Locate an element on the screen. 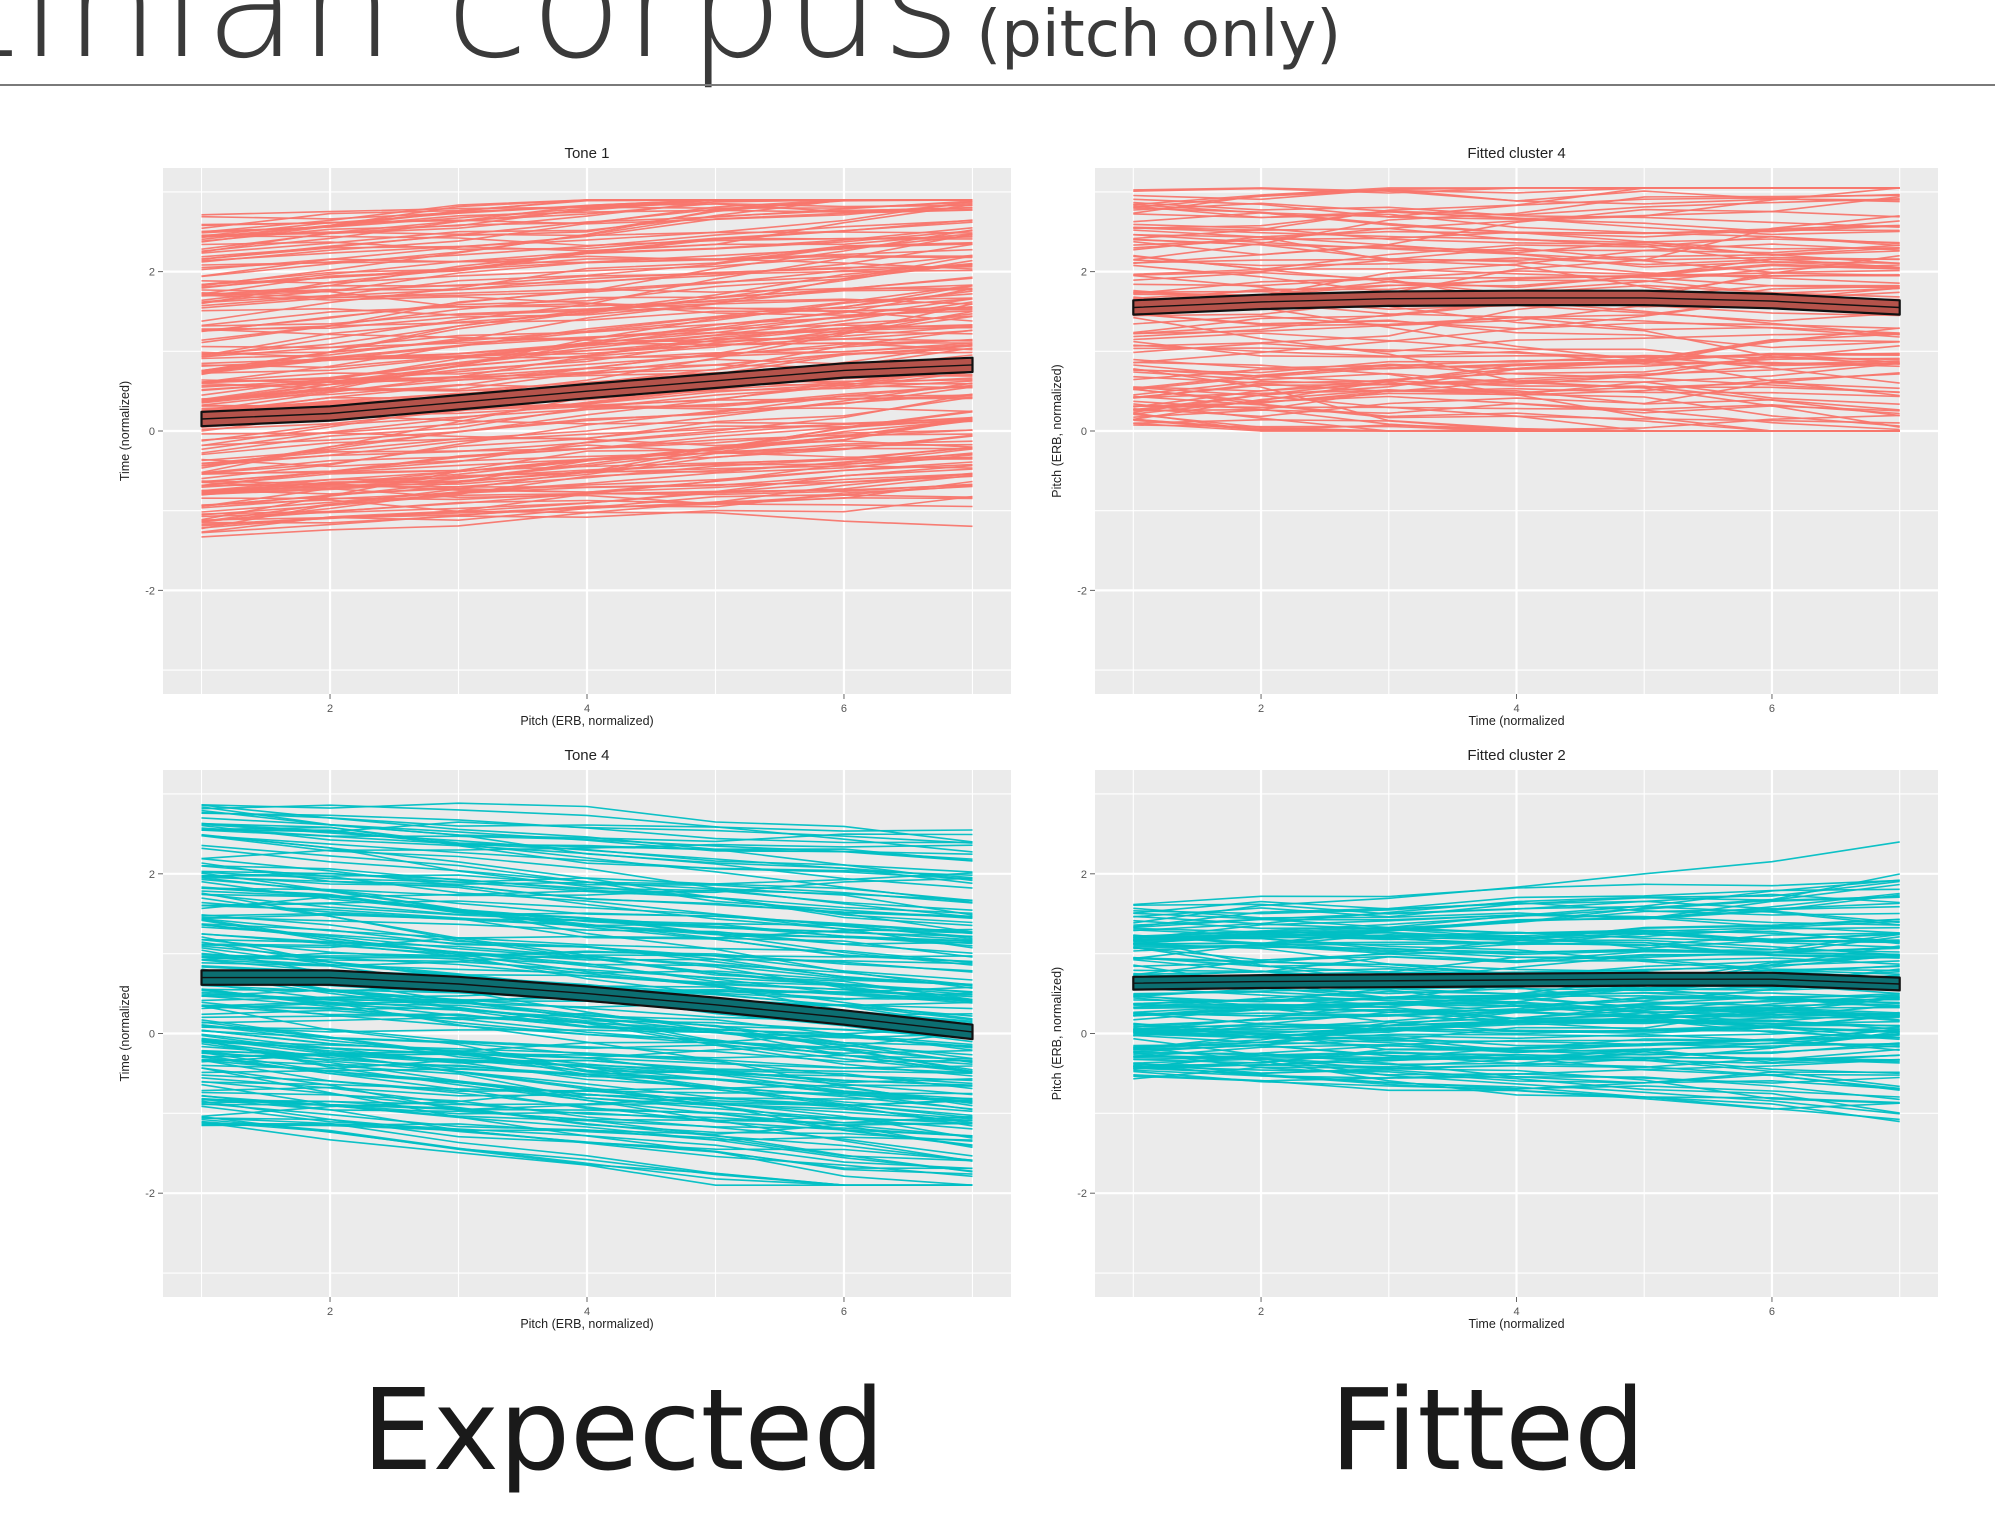  y-axis-label: Pitch (ERB, normalized) is located at coordinates (1057, 430).